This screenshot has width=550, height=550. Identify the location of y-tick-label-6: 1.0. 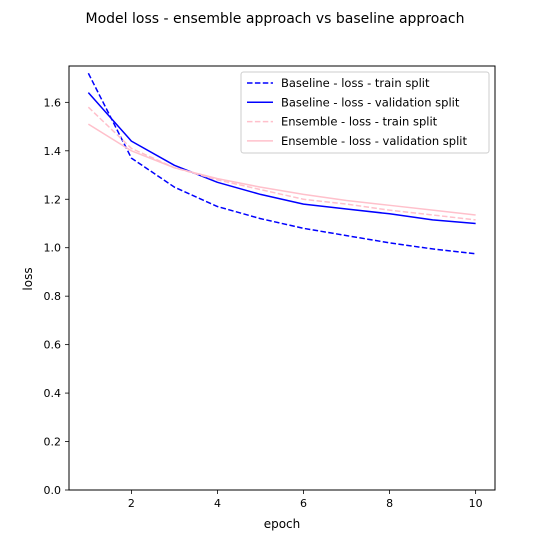
(53, 248).